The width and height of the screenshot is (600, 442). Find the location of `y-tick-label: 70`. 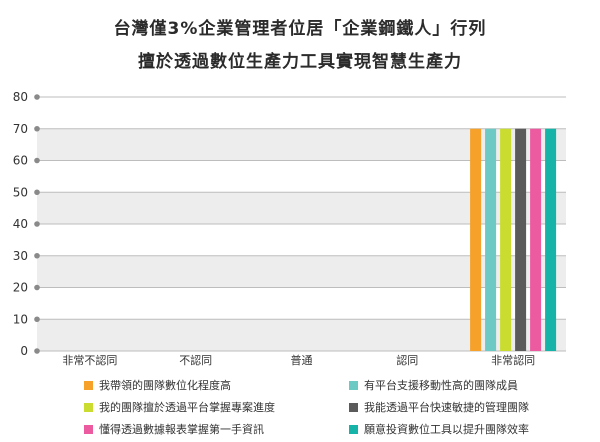

y-tick-label: 70 is located at coordinates (20, 129).